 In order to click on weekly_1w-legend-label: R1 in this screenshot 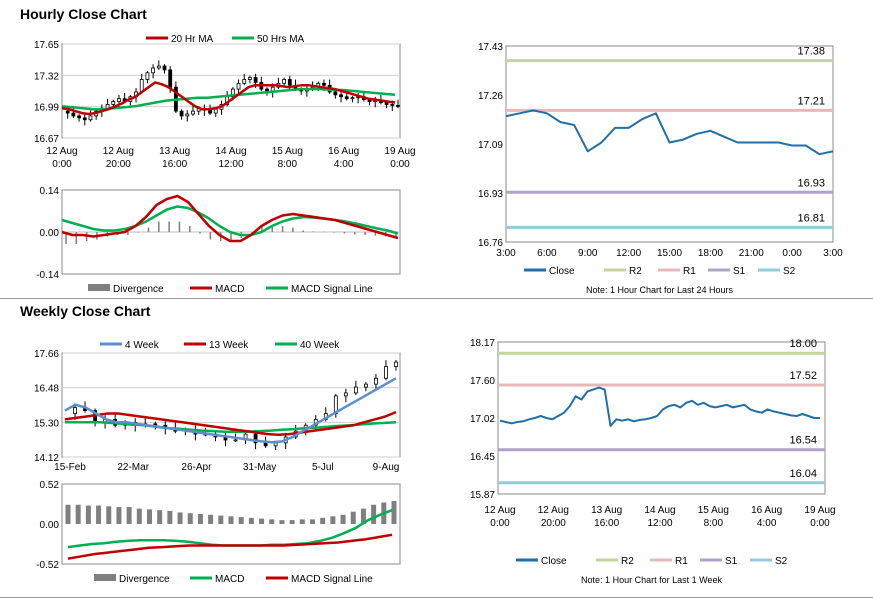, I will do `click(681, 561)`.